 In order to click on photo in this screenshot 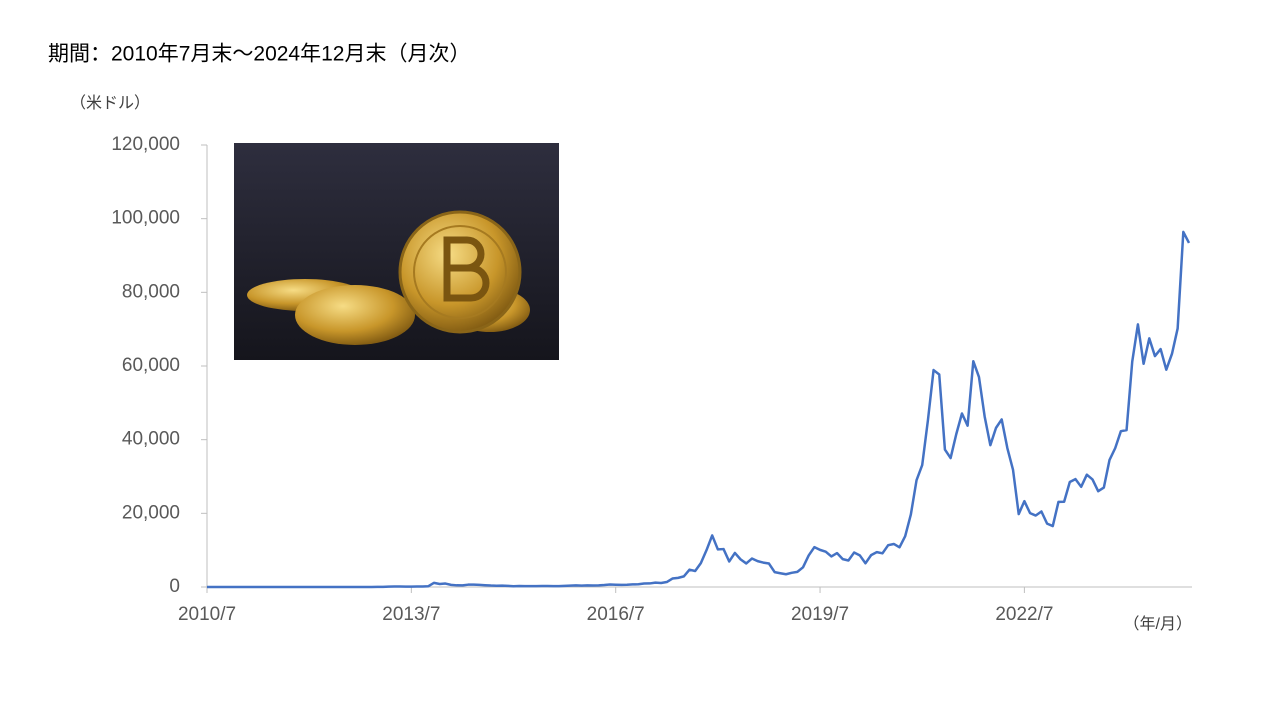, I will do `click(396, 251)`.